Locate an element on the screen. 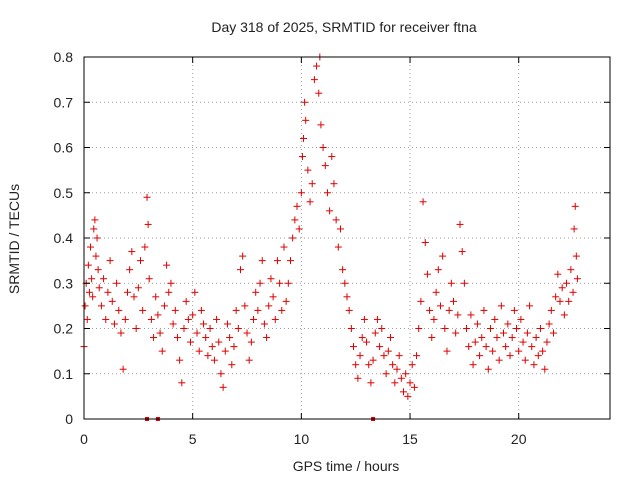  x-tick-label: 15 is located at coordinates (410, 439).